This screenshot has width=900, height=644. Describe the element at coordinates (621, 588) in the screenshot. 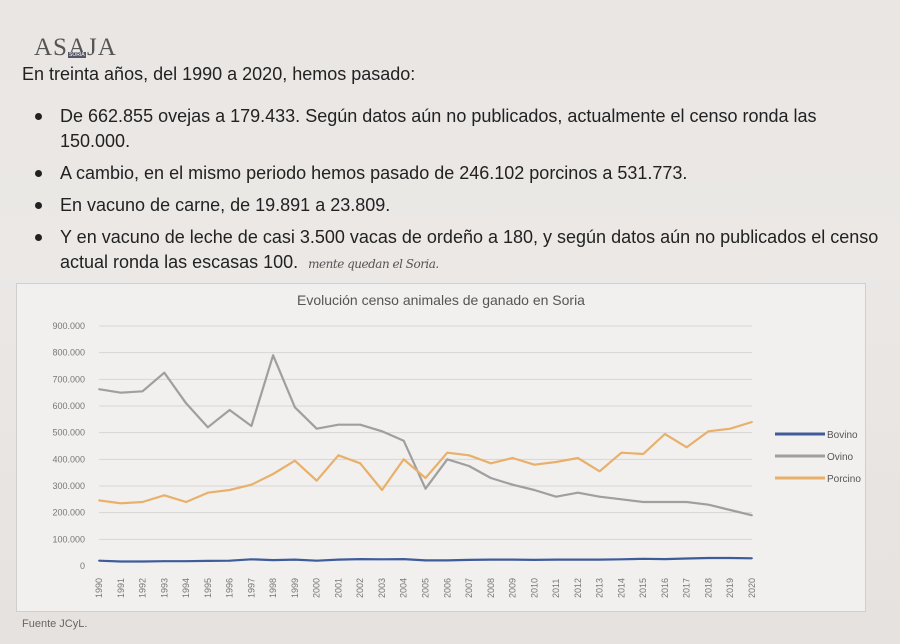

I see `x-tick-label: 2014` at that location.